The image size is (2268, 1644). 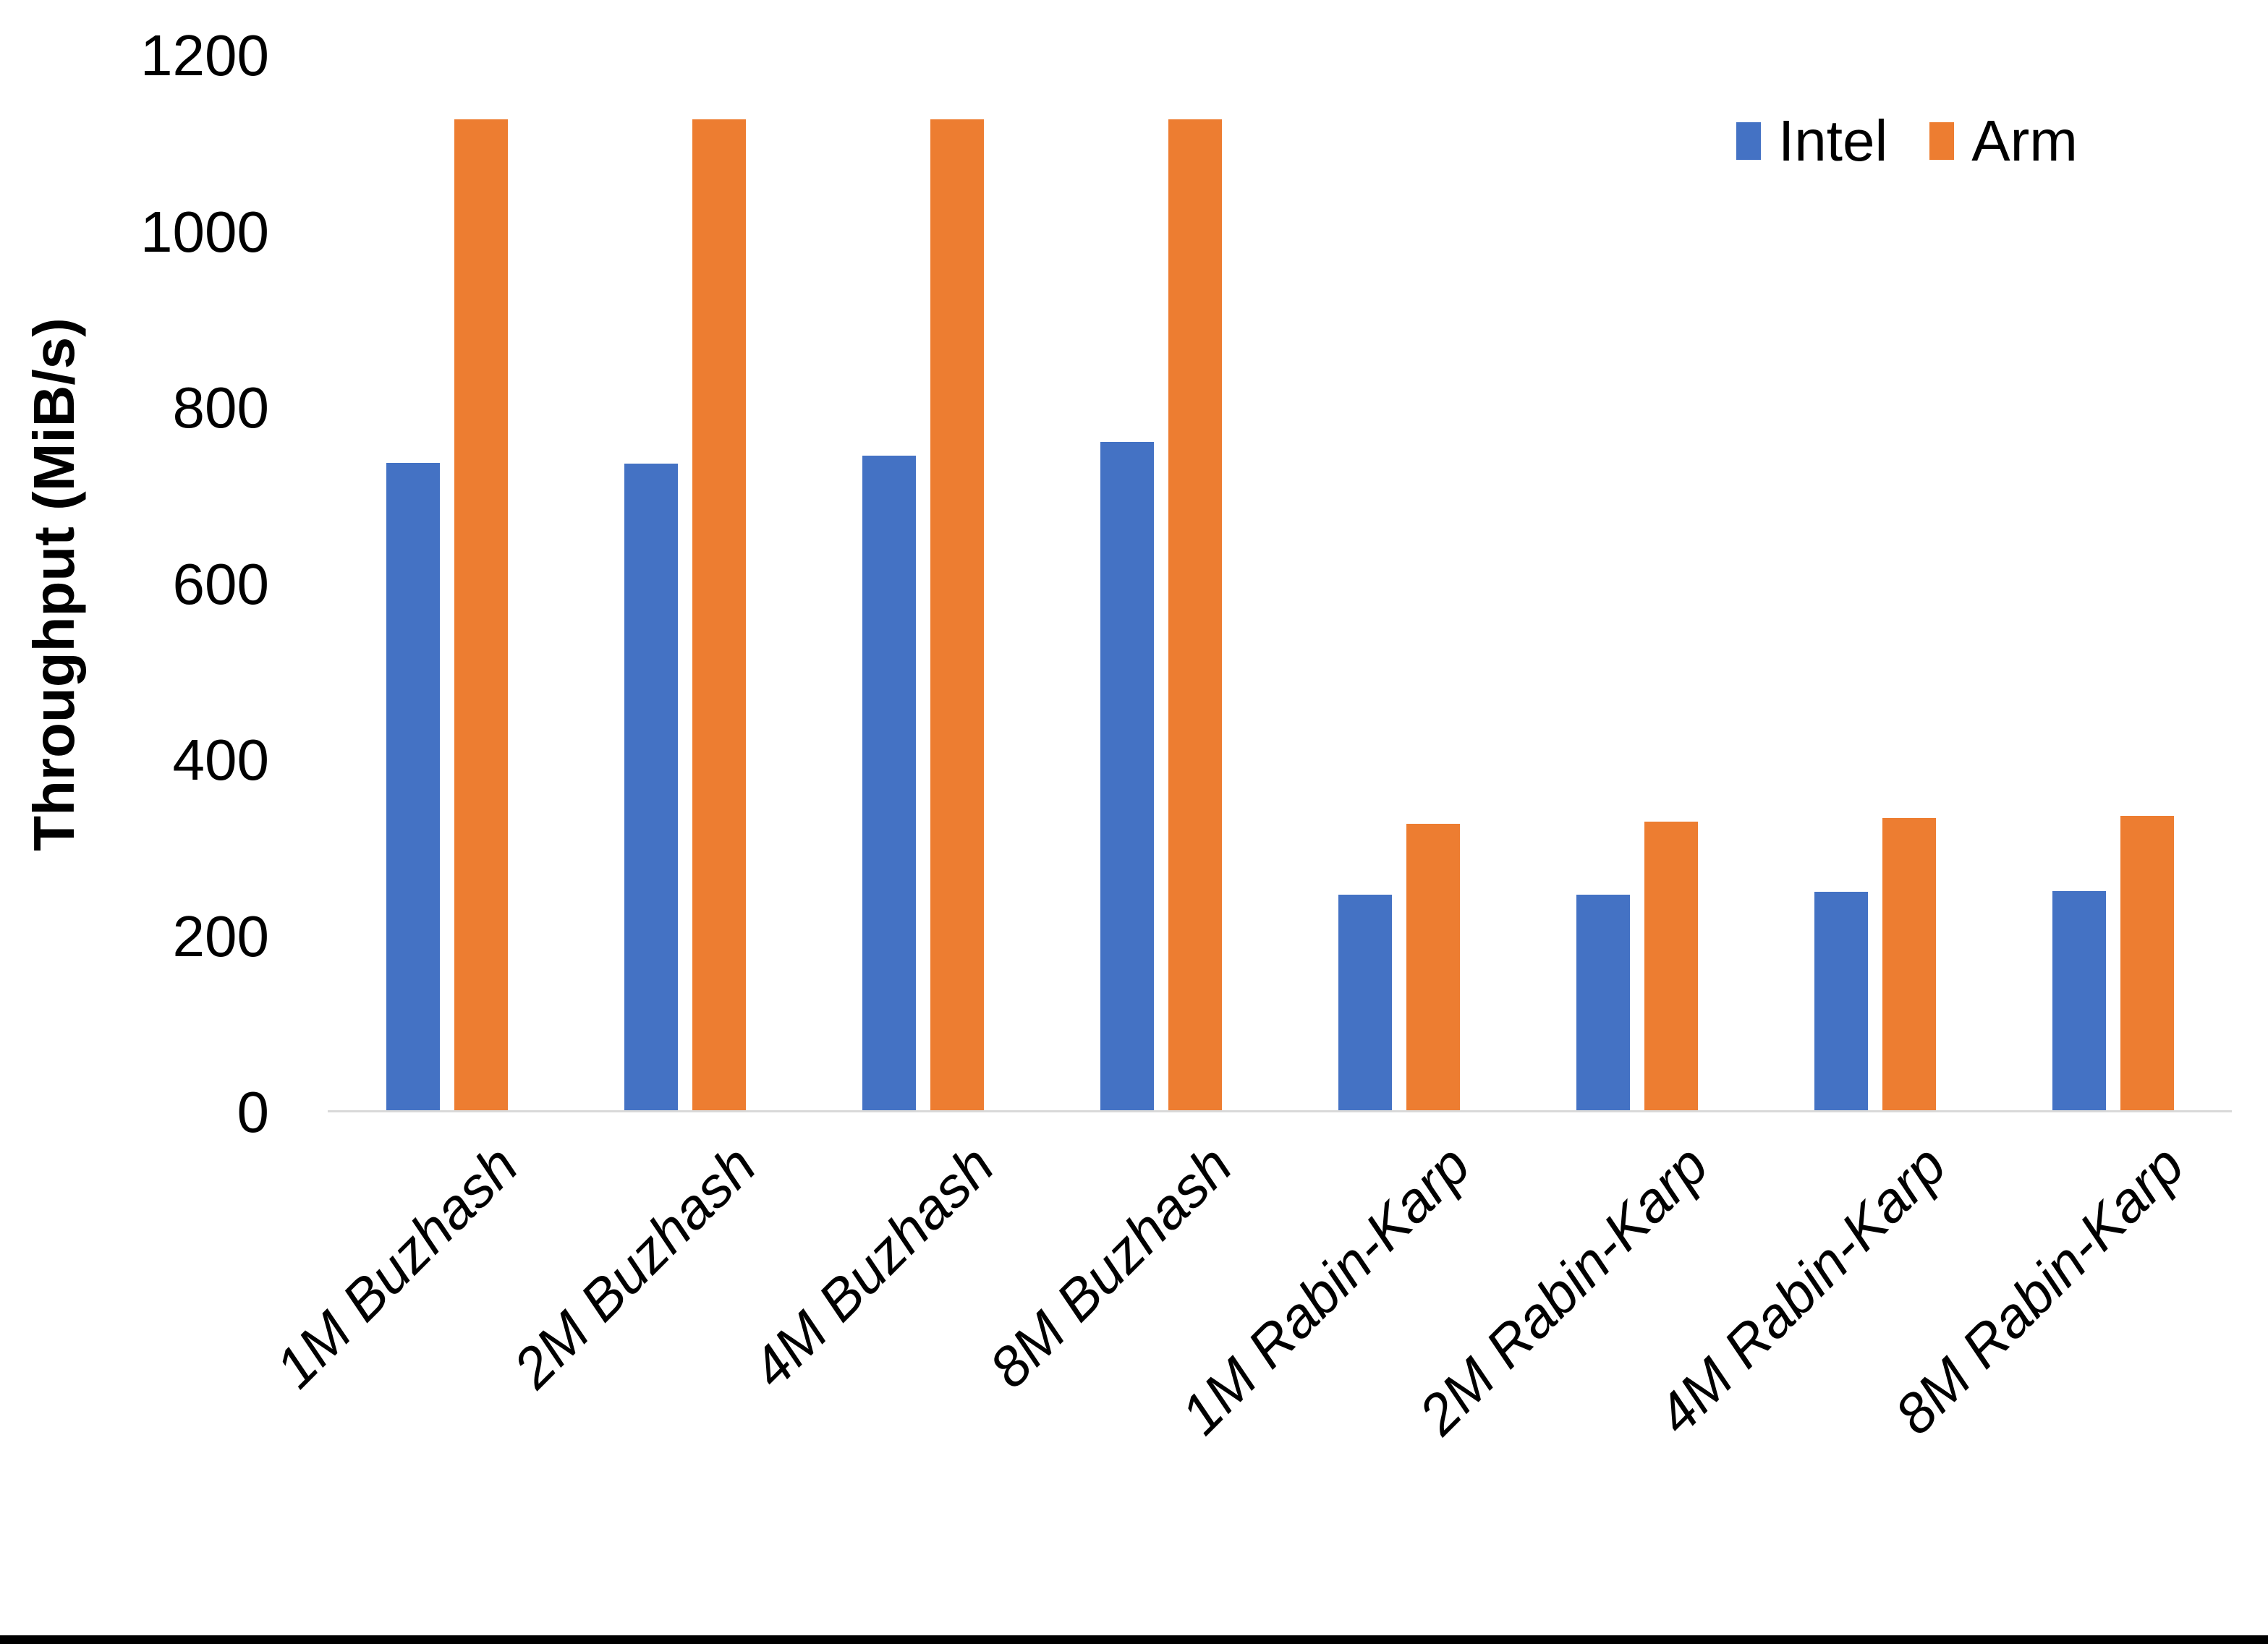 What do you see at coordinates (1907, 141) in the screenshot?
I see `legend: Intel Arm` at bounding box center [1907, 141].